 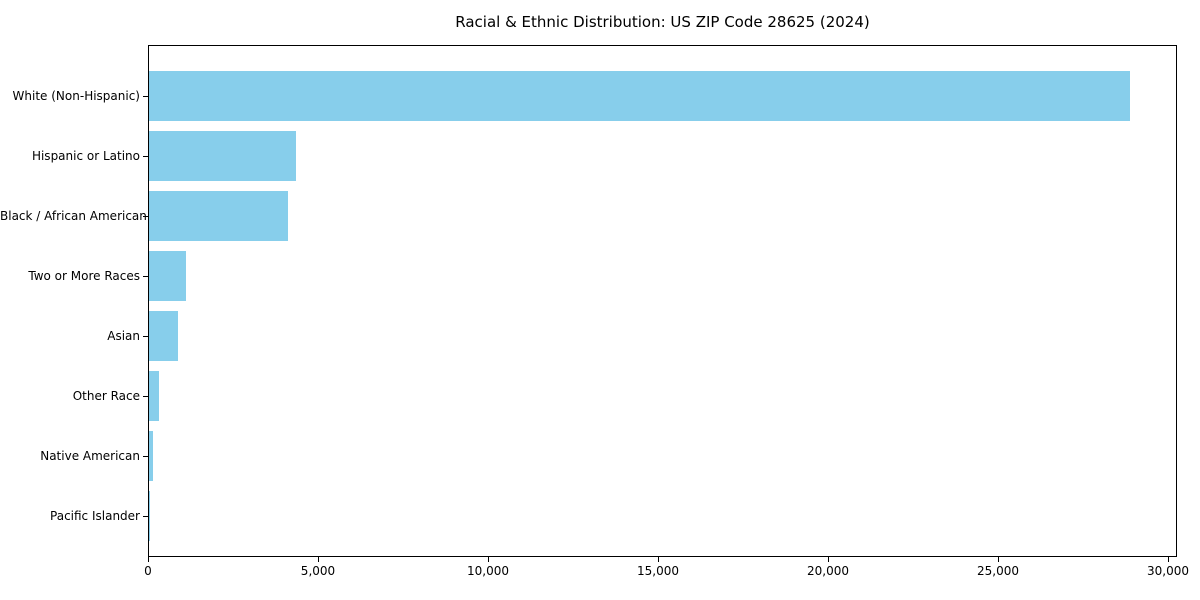 I want to click on y-tick-label-black-african-american: Black / African American, so click(x=73, y=216).